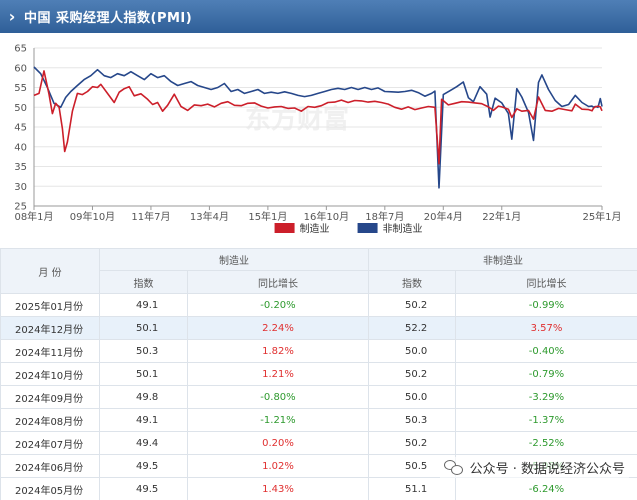  I want to click on manu-yoy-cell: -0.80%, so click(278, 397).